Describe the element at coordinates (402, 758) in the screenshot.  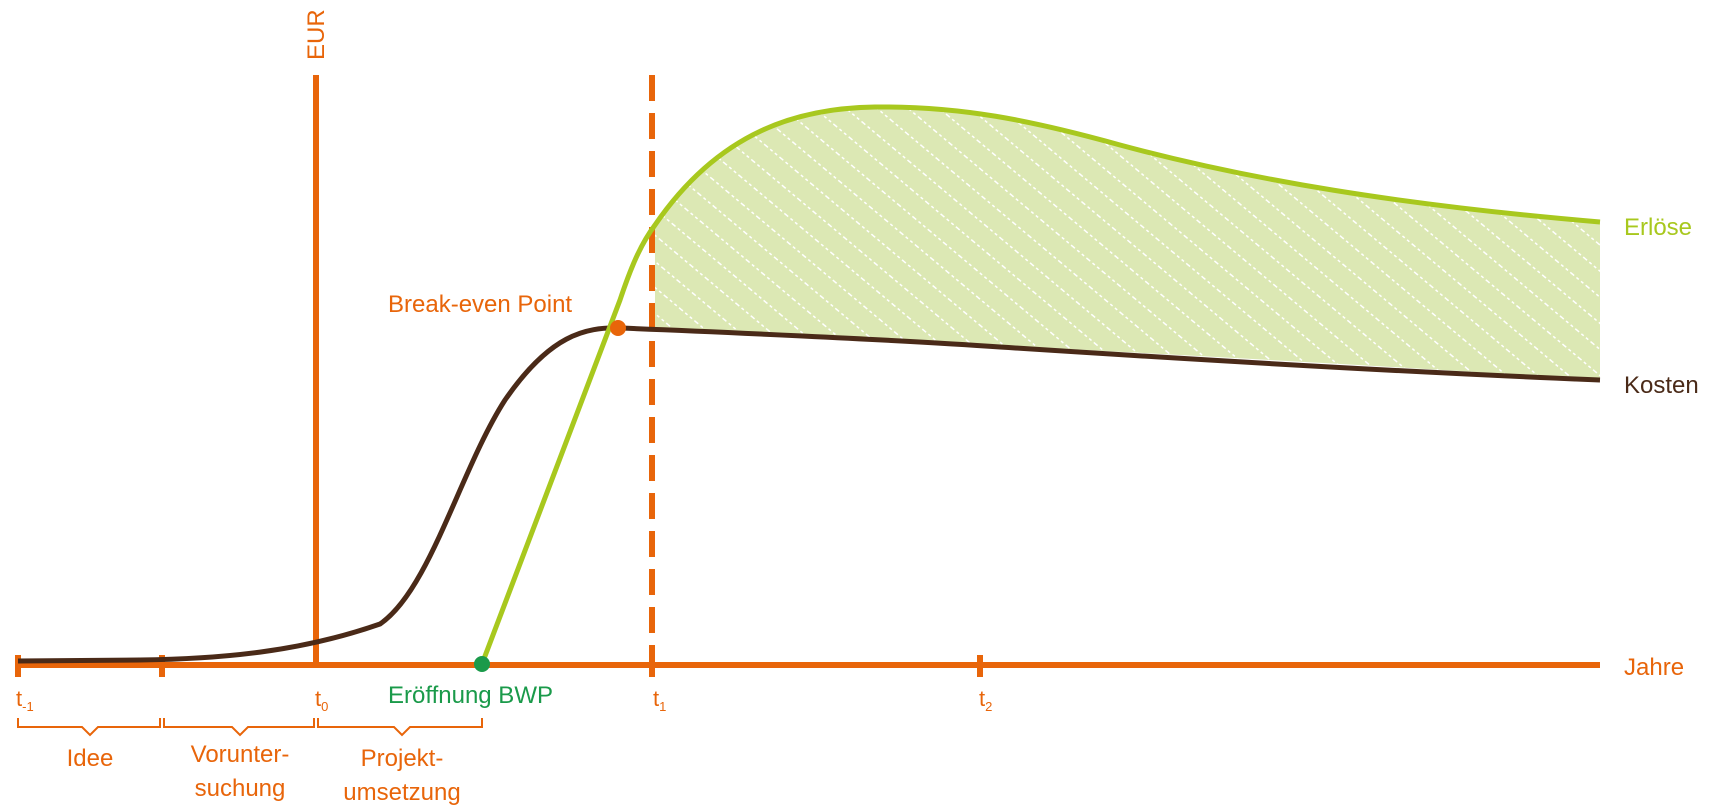
I see `phase-label-projektumsetzung-line1: Projekt-` at that location.